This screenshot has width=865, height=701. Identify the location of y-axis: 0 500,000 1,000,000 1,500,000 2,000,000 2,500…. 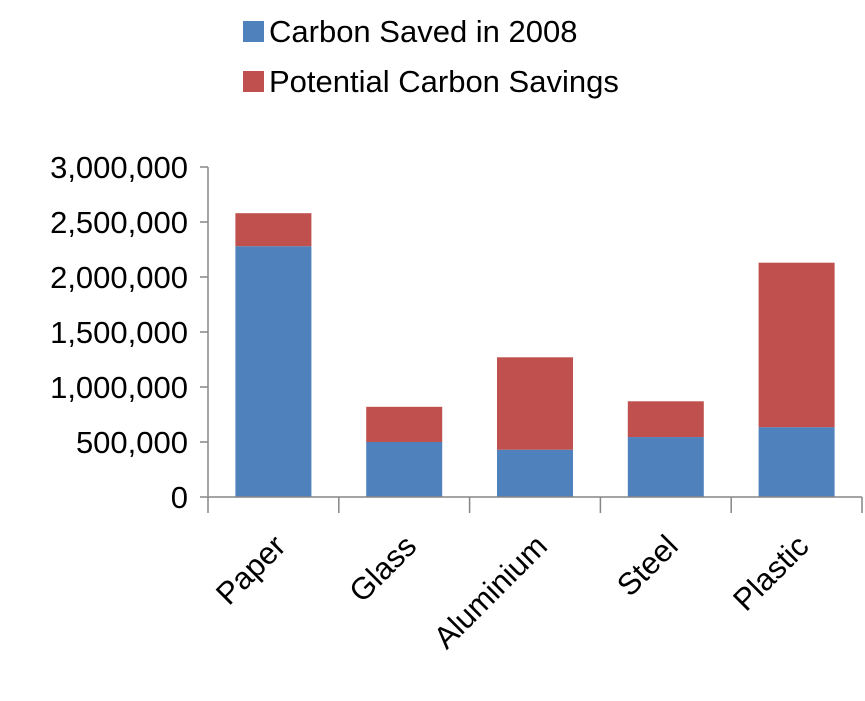
(129, 332).